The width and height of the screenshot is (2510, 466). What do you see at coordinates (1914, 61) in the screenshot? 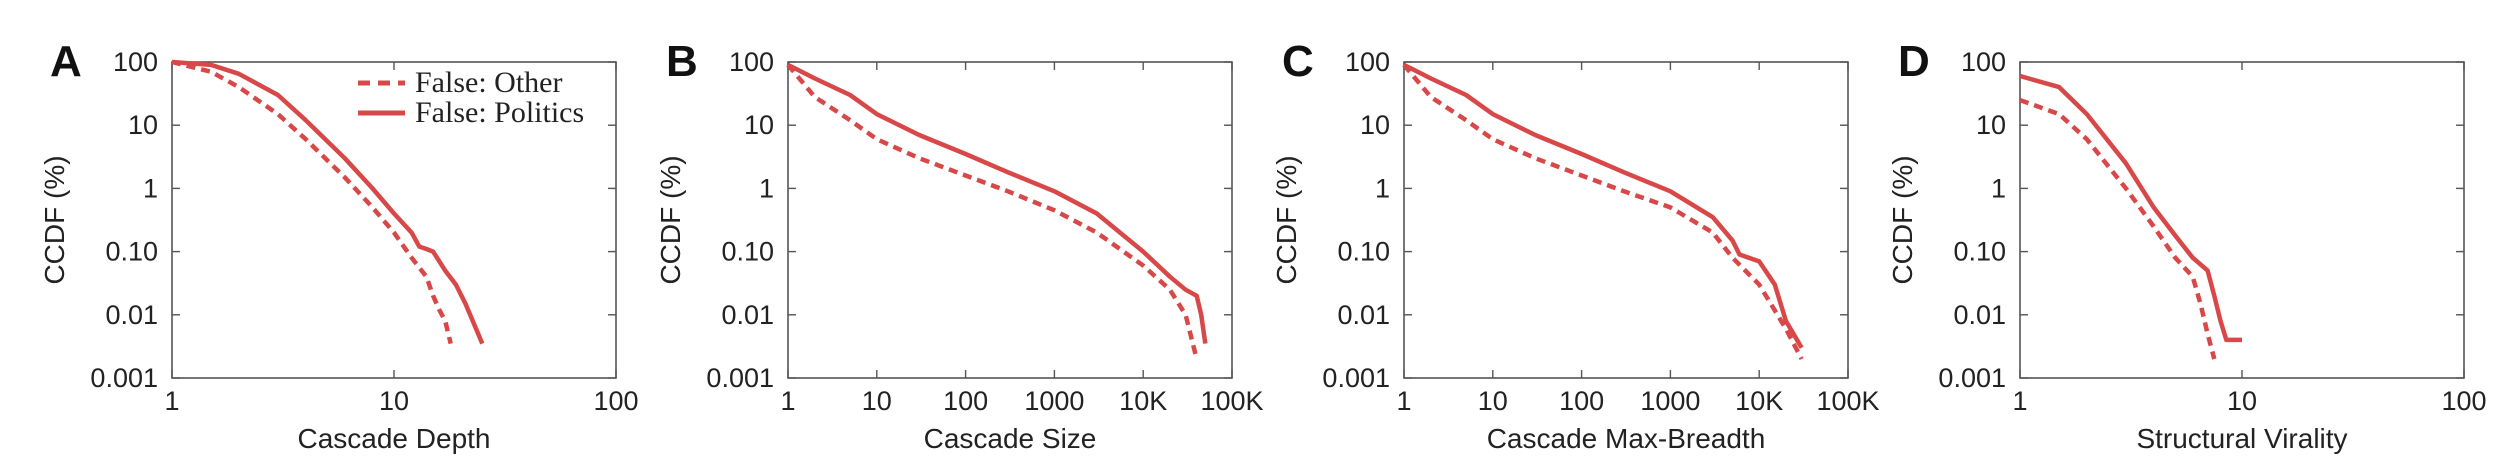
I see `panel-letter: D` at bounding box center [1914, 61].